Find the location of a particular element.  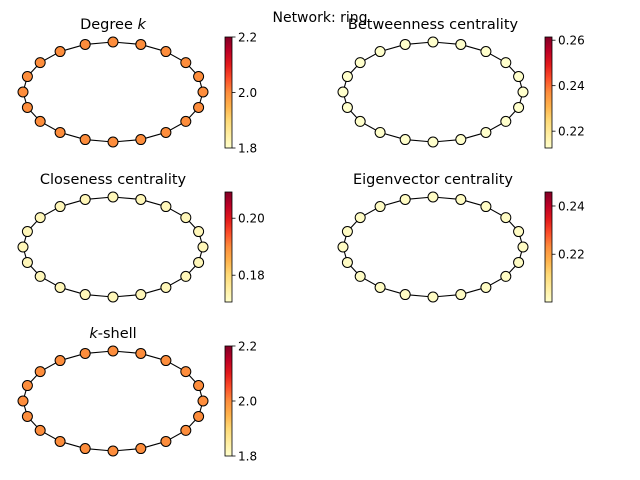

panel-title: Eigenvector centrality is located at coordinates (433, 180).